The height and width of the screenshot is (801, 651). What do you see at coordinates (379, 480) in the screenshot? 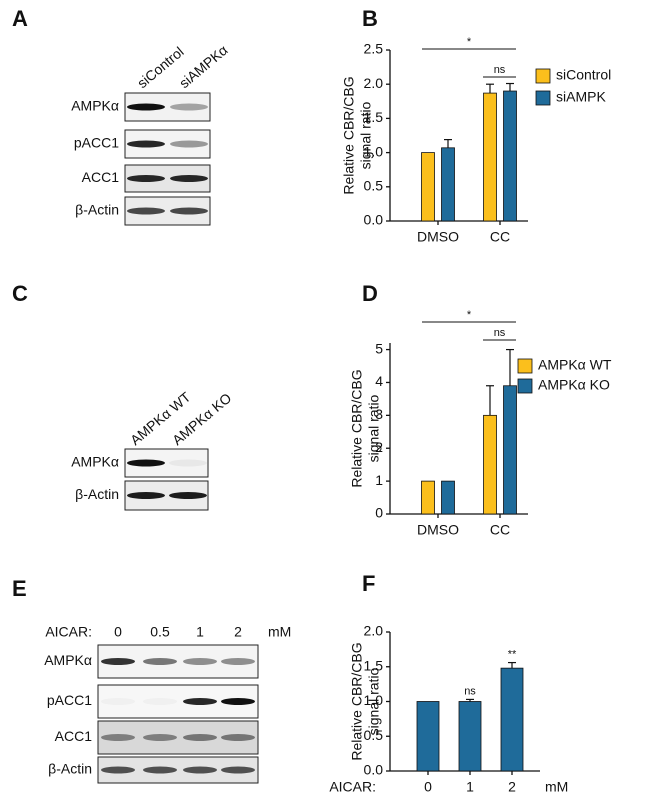
I see `y-tick-label: 1` at bounding box center [379, 480].